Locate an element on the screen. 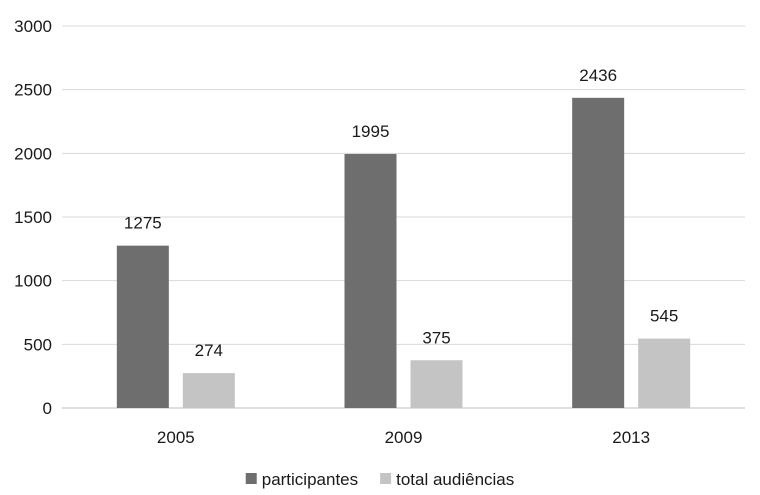 This screenshot has width=760, height=495. x-category-label: 2013 is located at coordinates (631, 437).